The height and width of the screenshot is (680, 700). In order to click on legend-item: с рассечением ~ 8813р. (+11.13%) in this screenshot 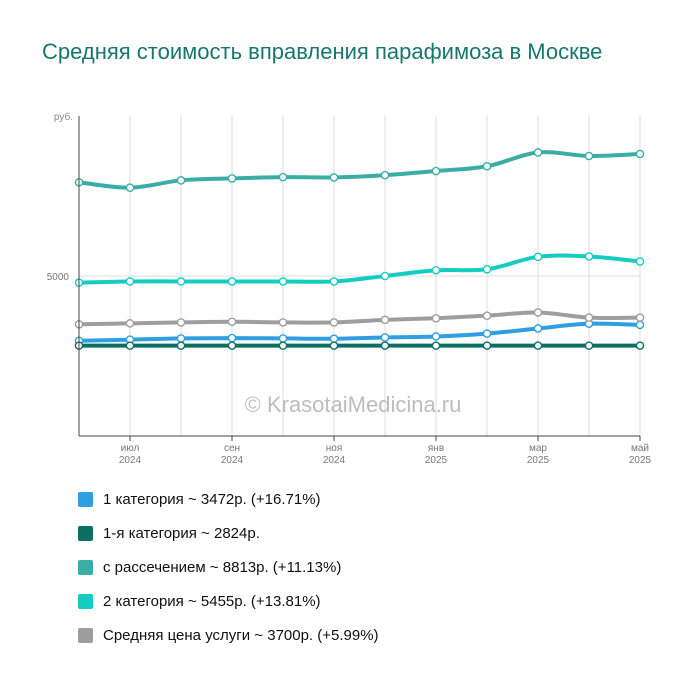, I will do `click(228, 567)`.